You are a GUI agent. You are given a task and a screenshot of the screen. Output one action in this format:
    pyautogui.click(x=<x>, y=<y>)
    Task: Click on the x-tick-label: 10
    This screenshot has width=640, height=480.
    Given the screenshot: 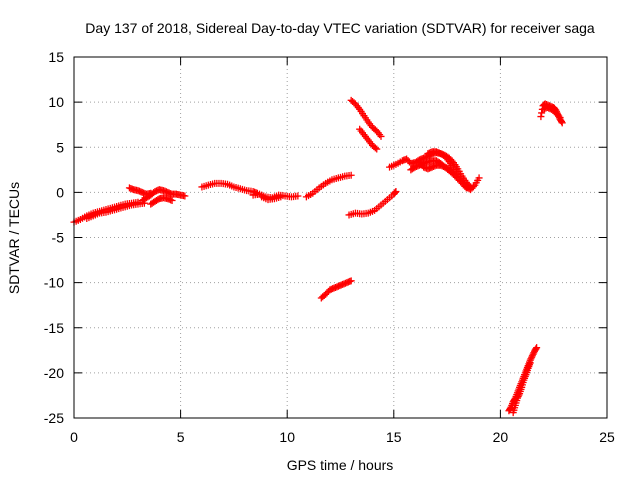 What is the action you would take?
    pyautogui.click(x=287, y=437)
    